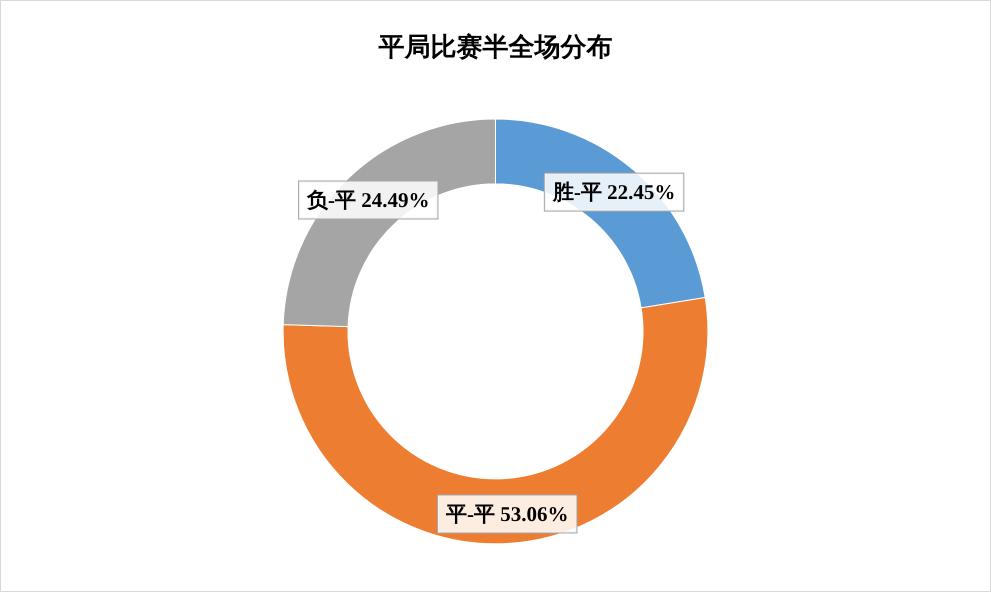 The width and height of the screenshot is (991, 592). What do you see at coordinates (368, 200) in the screenshot?
I see `slice-label: 负-平 24.49%` at bounding box center [368, 200].